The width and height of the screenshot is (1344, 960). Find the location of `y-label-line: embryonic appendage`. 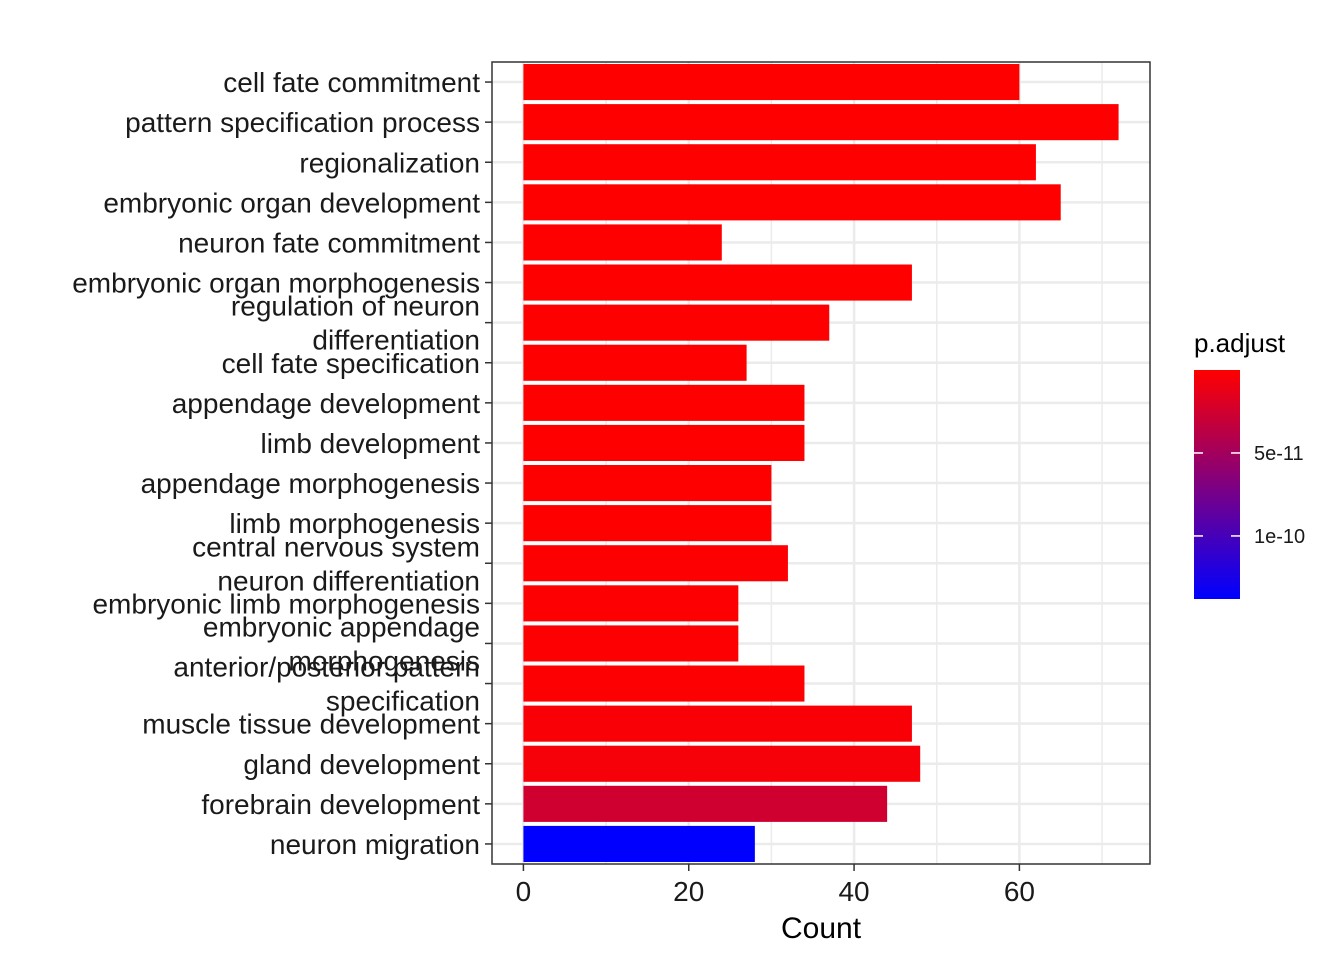

y-label-line: embryonic appendage is located at coordinates (341, 626).